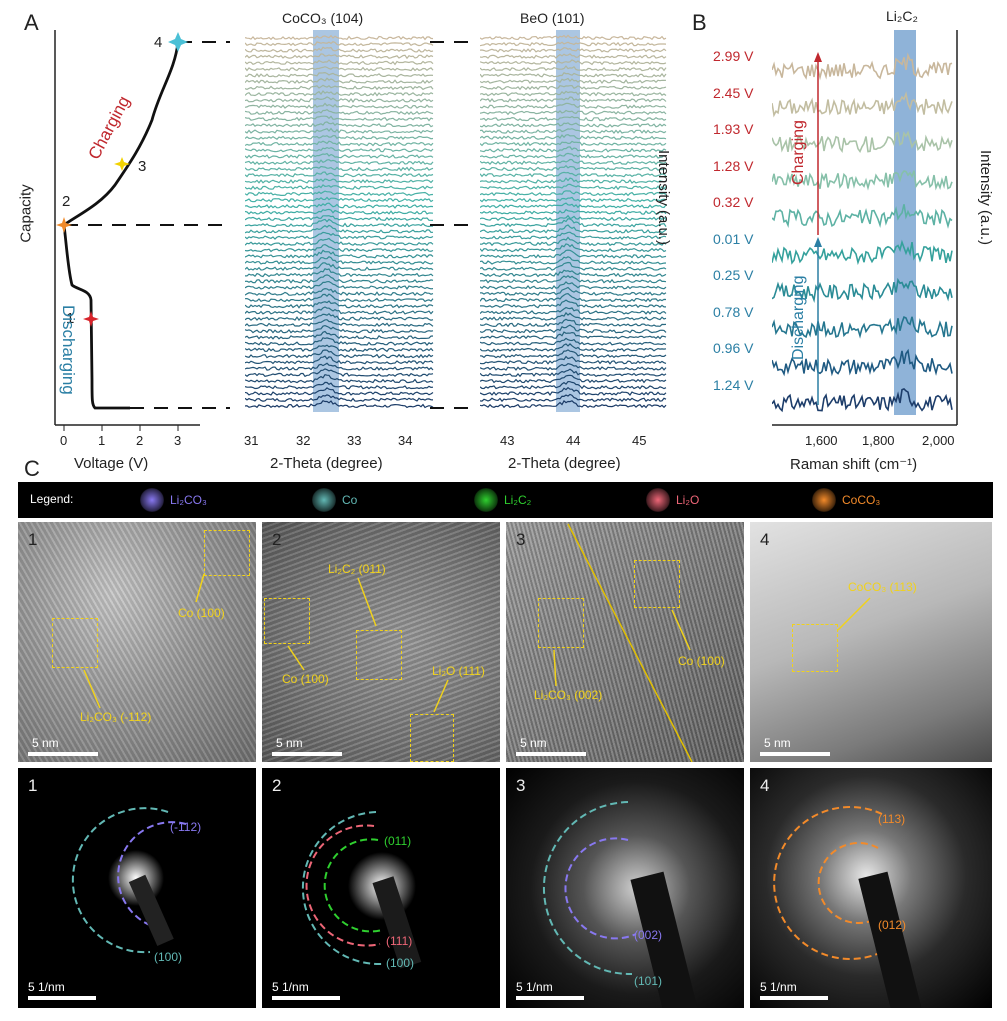 Image resolution: width=1007 pixels, height=1021 pixels. Describe the element at coordinates (938, 440) in the screenshot. I see `raman-tick-2: 2,000` at that location.